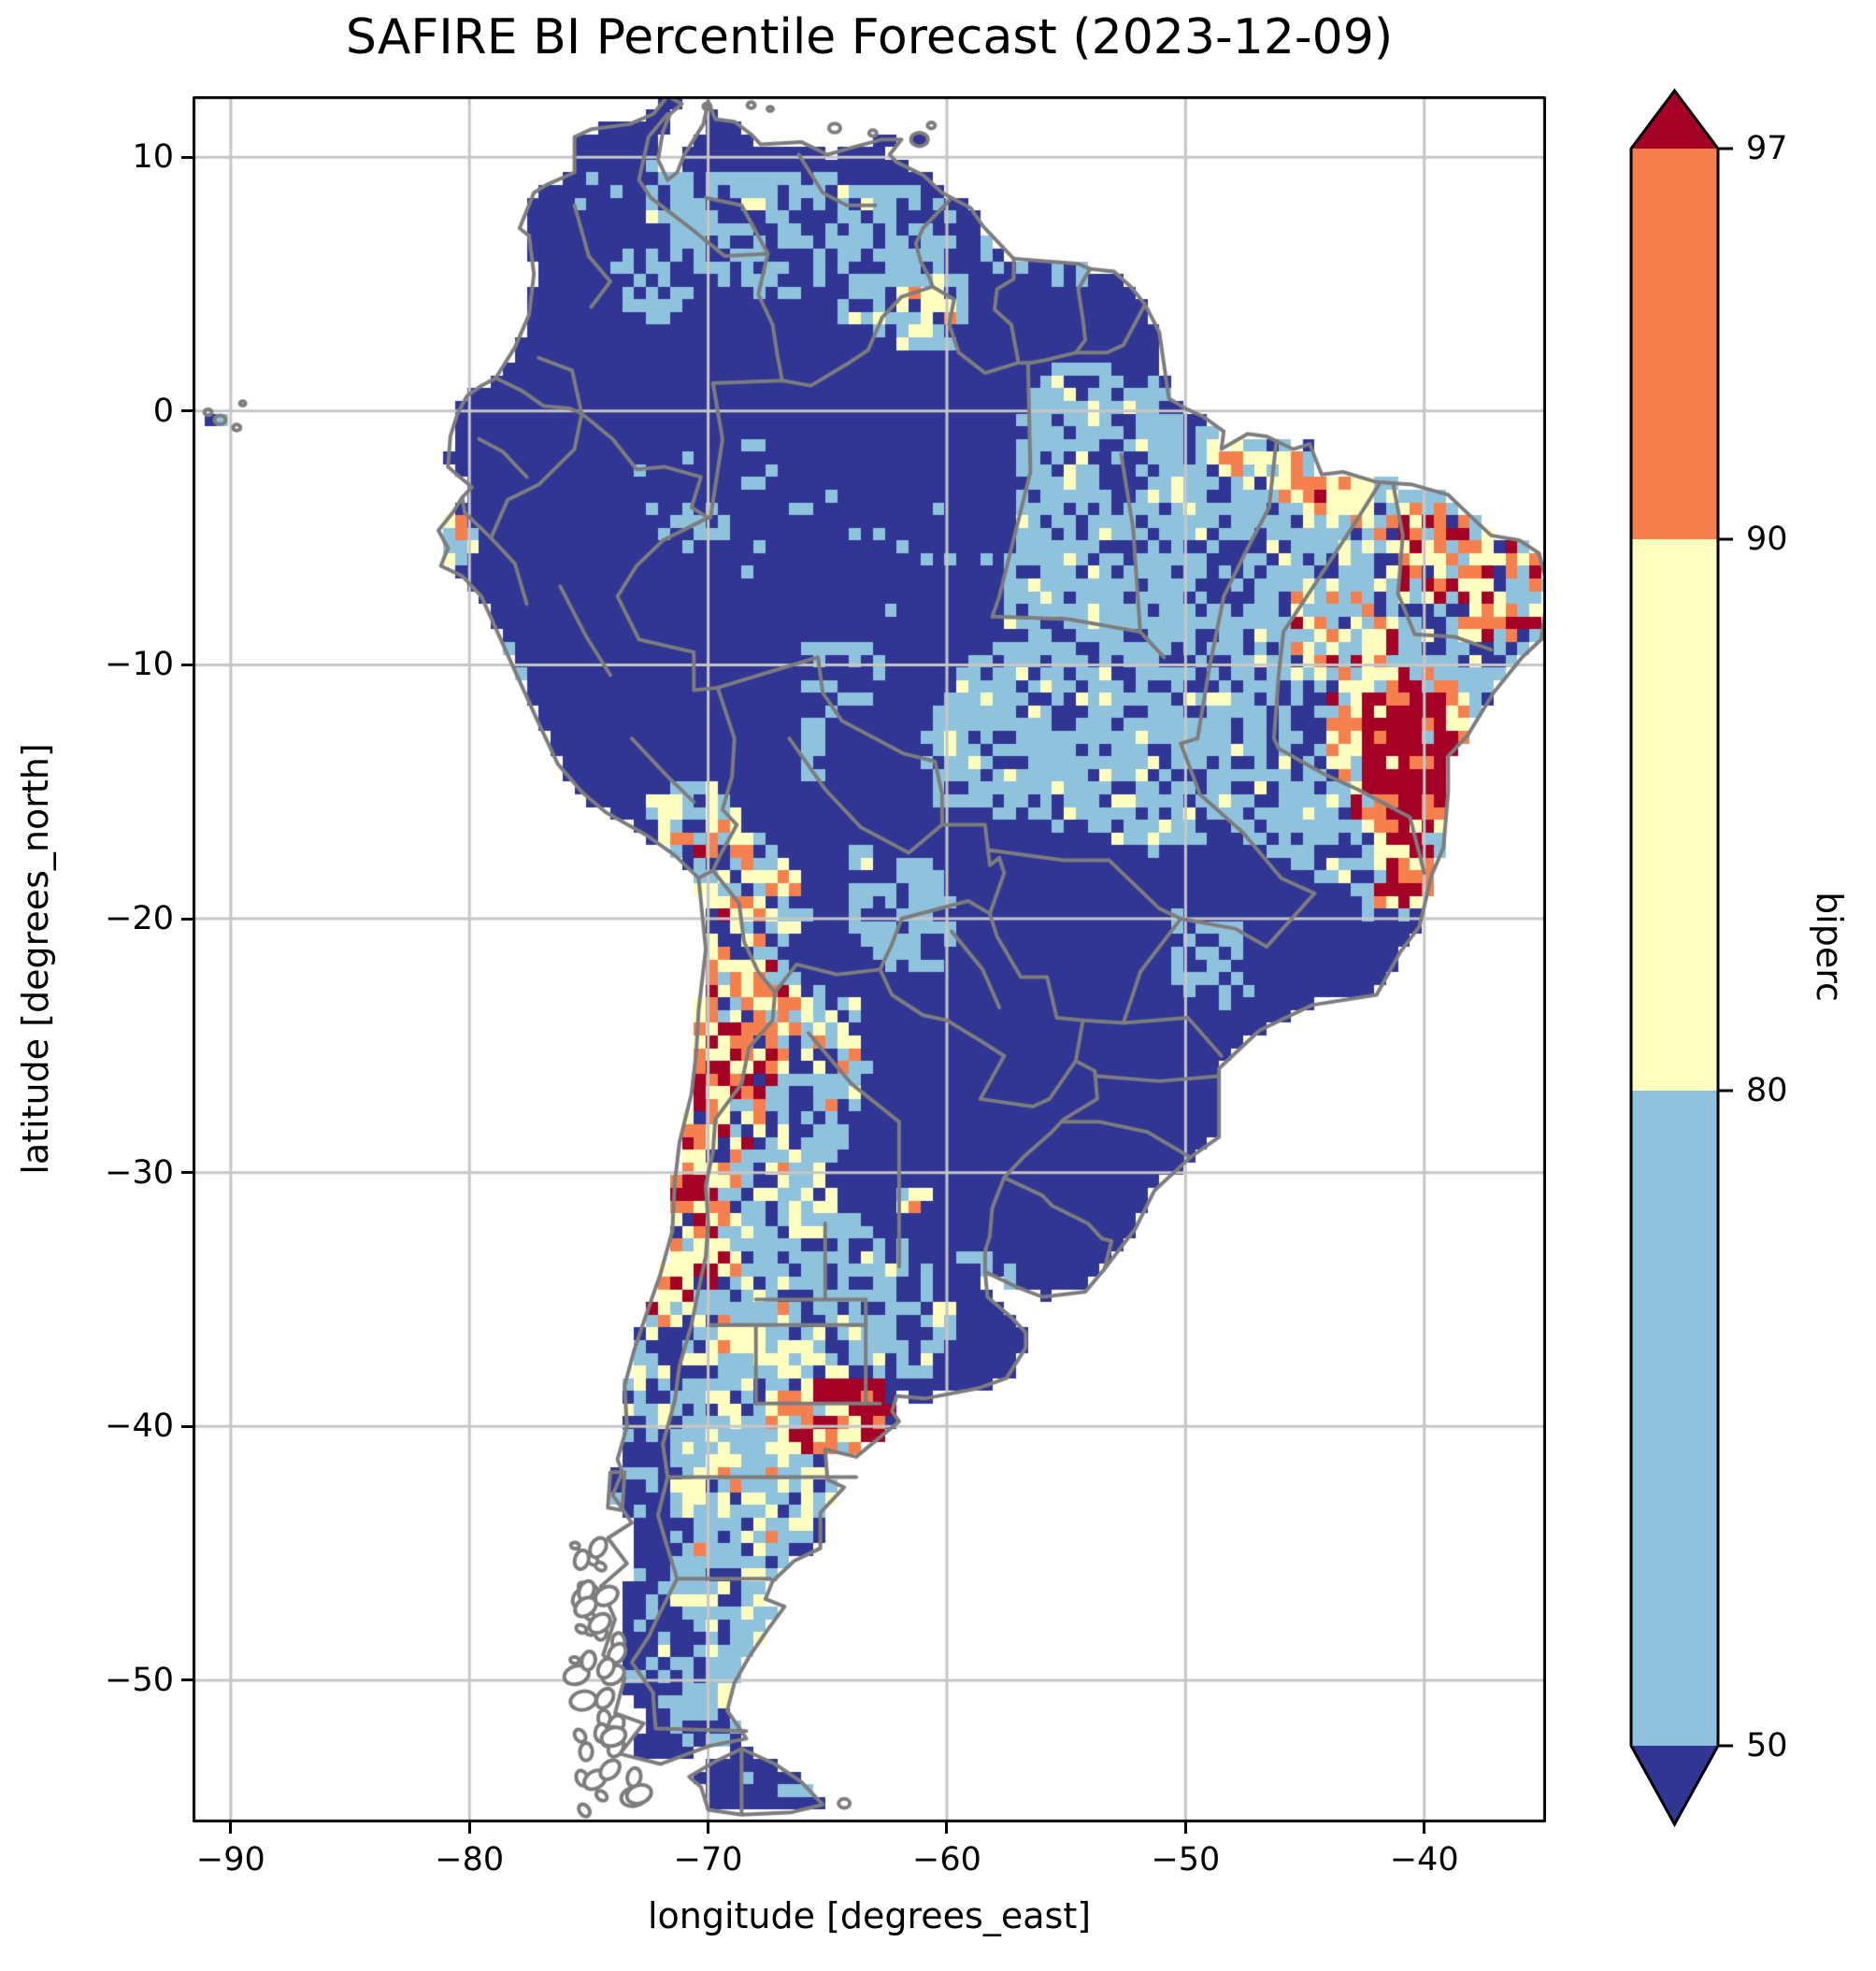  I want to click on colorbar-tick-label: 90, so click(1767, 539).